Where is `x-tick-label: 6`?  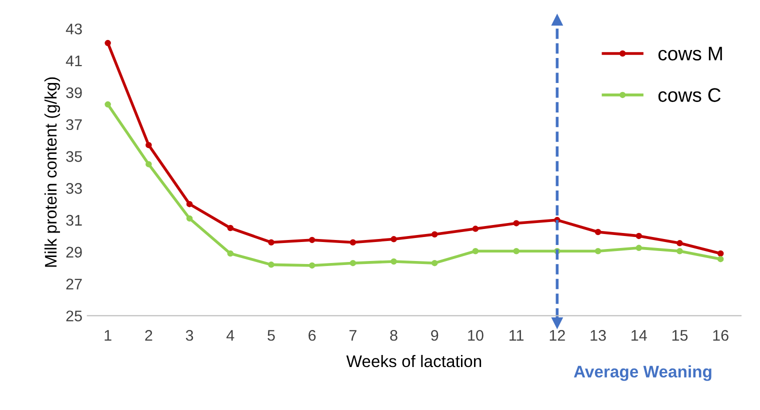
x-tick-label: 6 is located at coordinates (312, 335).